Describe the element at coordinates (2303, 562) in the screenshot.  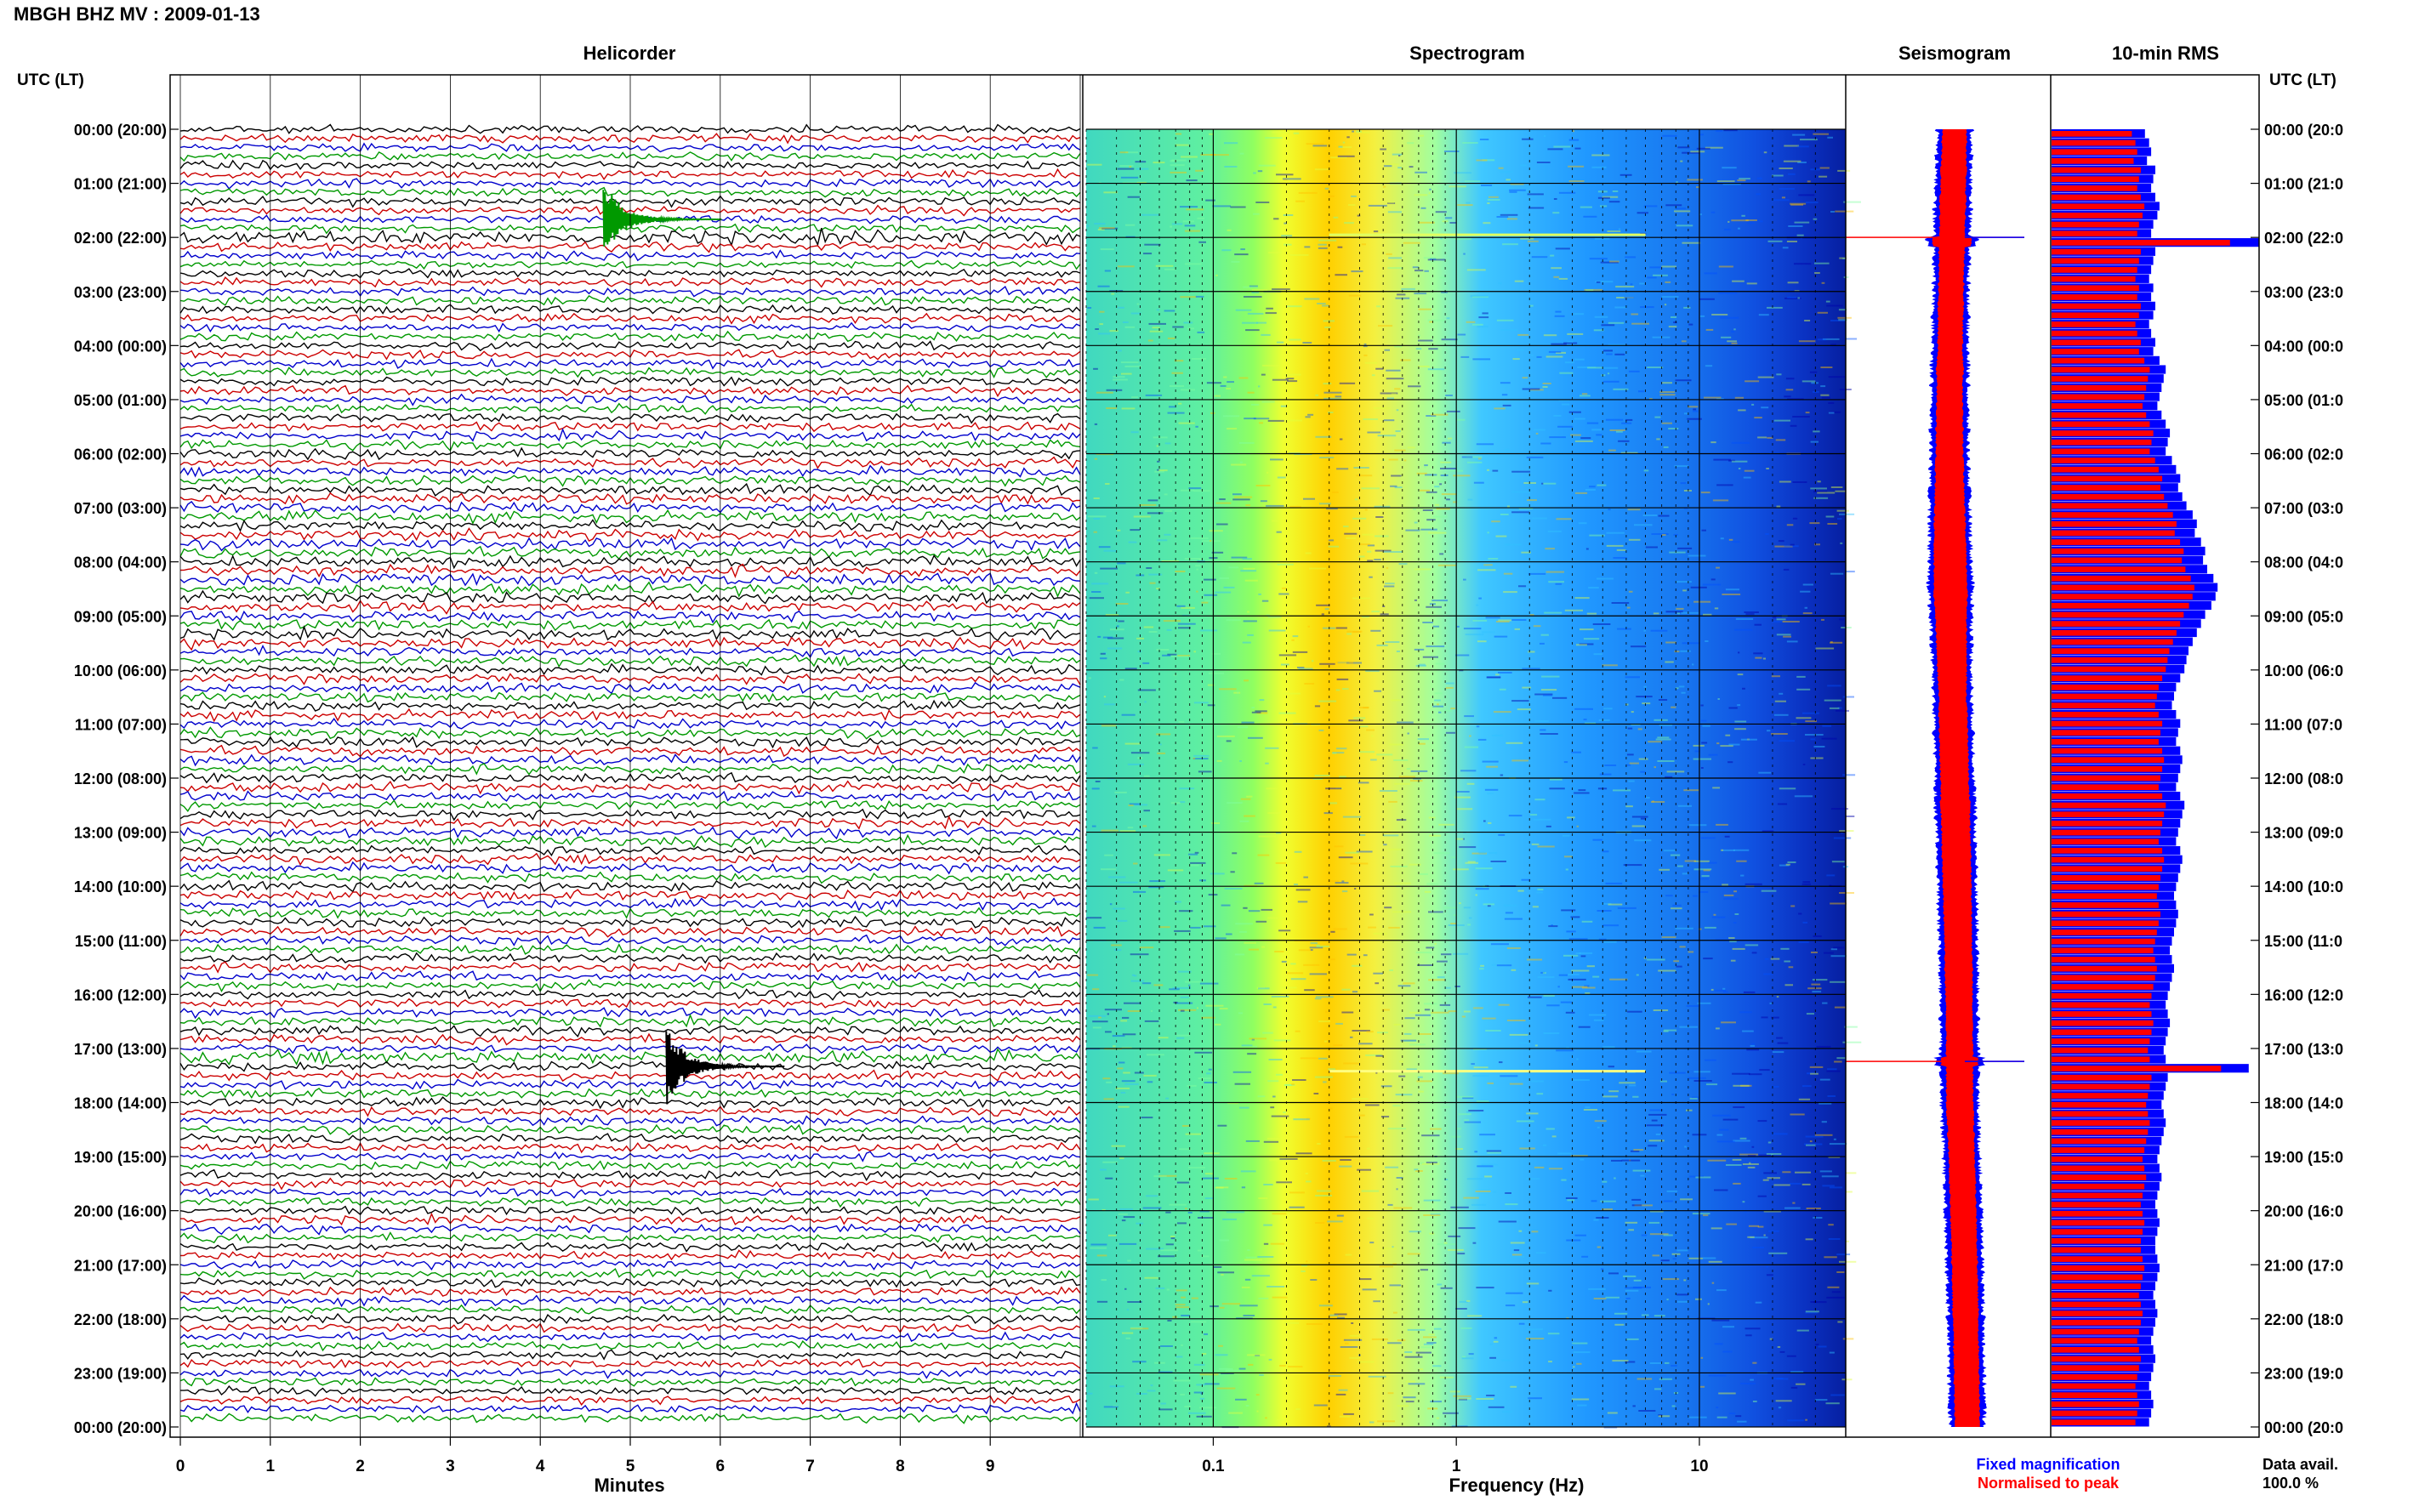
I see `time-label-right: 08:00 (04:0` at that location.